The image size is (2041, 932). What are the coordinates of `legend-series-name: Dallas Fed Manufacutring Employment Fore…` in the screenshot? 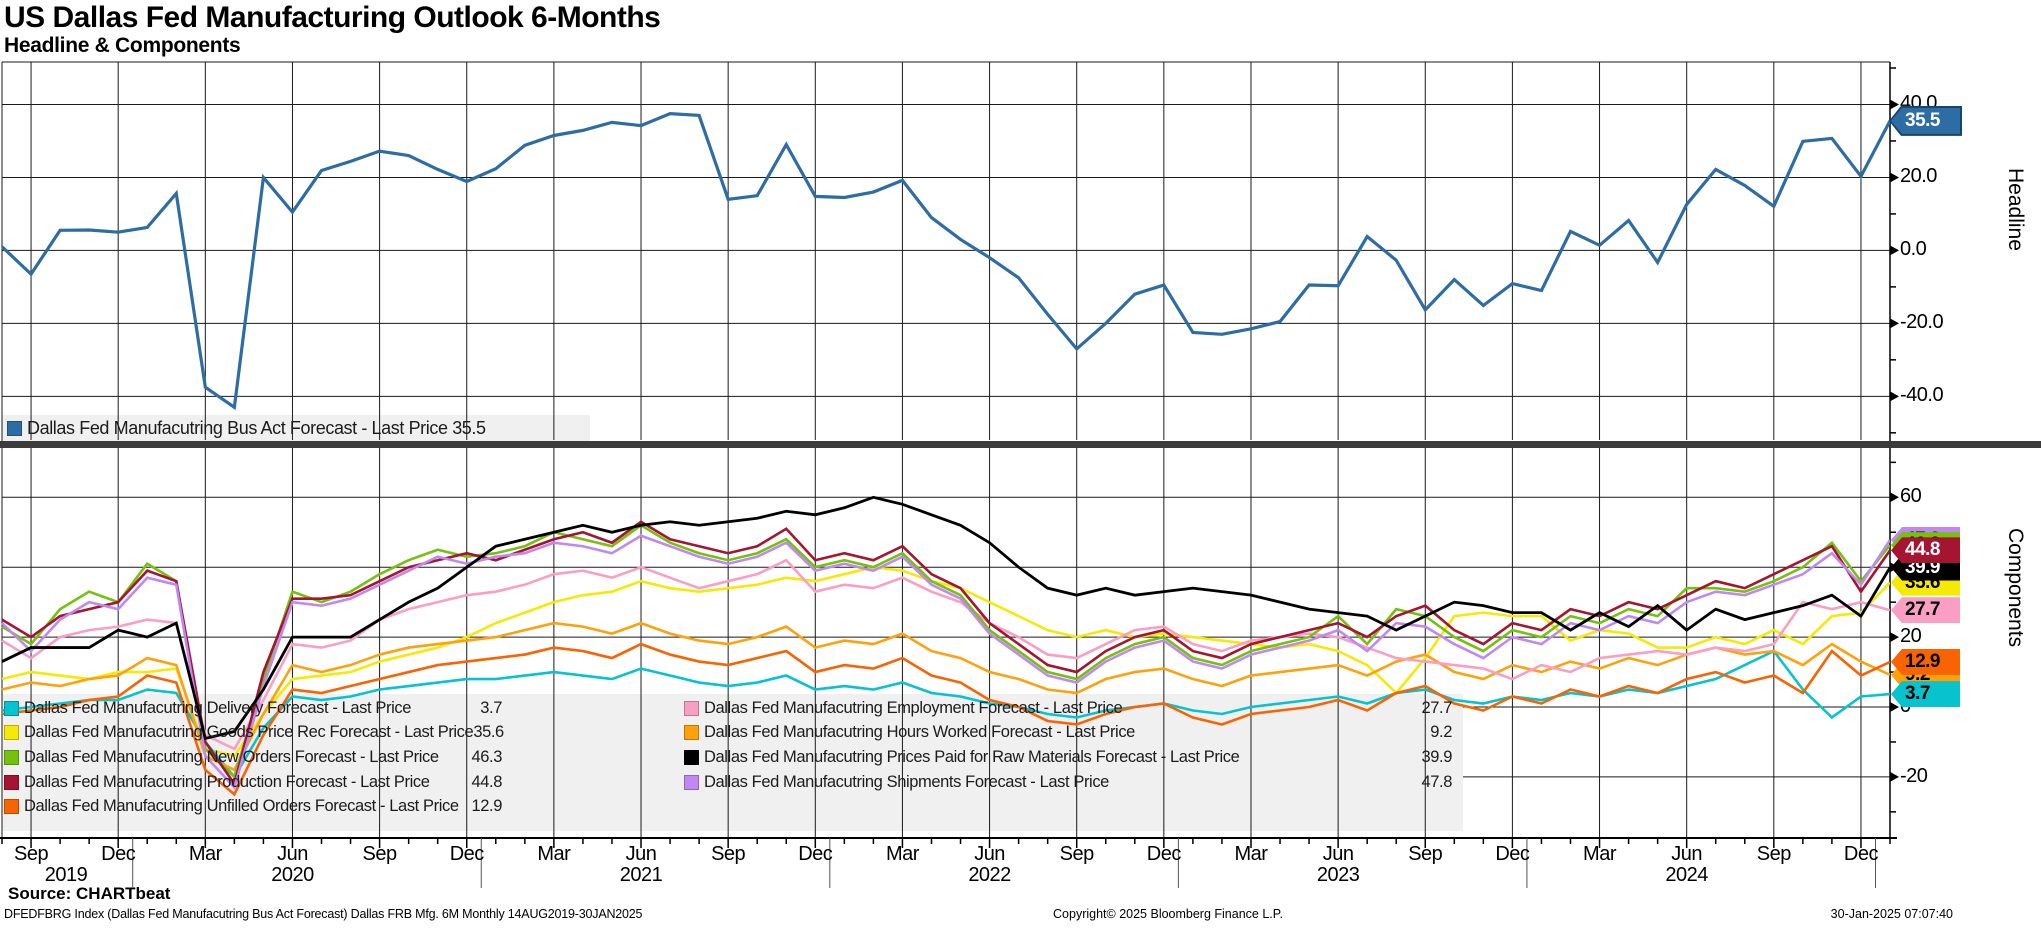 It's located at (913, 707).